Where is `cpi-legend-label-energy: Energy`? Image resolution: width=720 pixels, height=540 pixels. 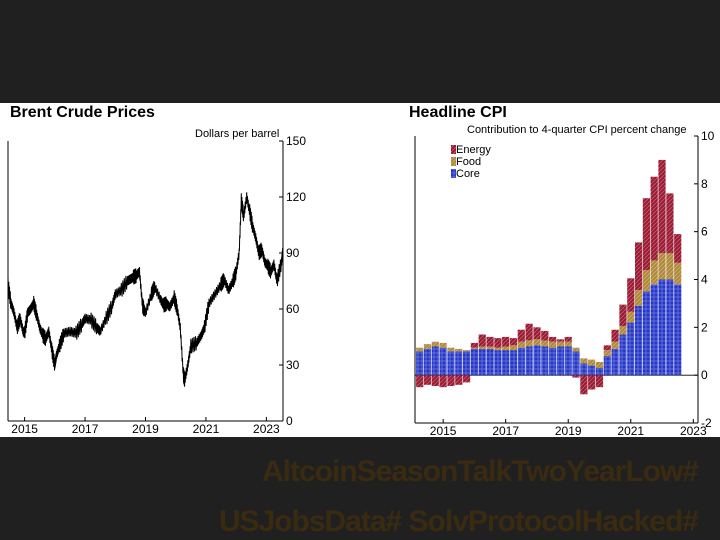
cpi-legend-label-energy: Energy is located at coordinates (473, 150).